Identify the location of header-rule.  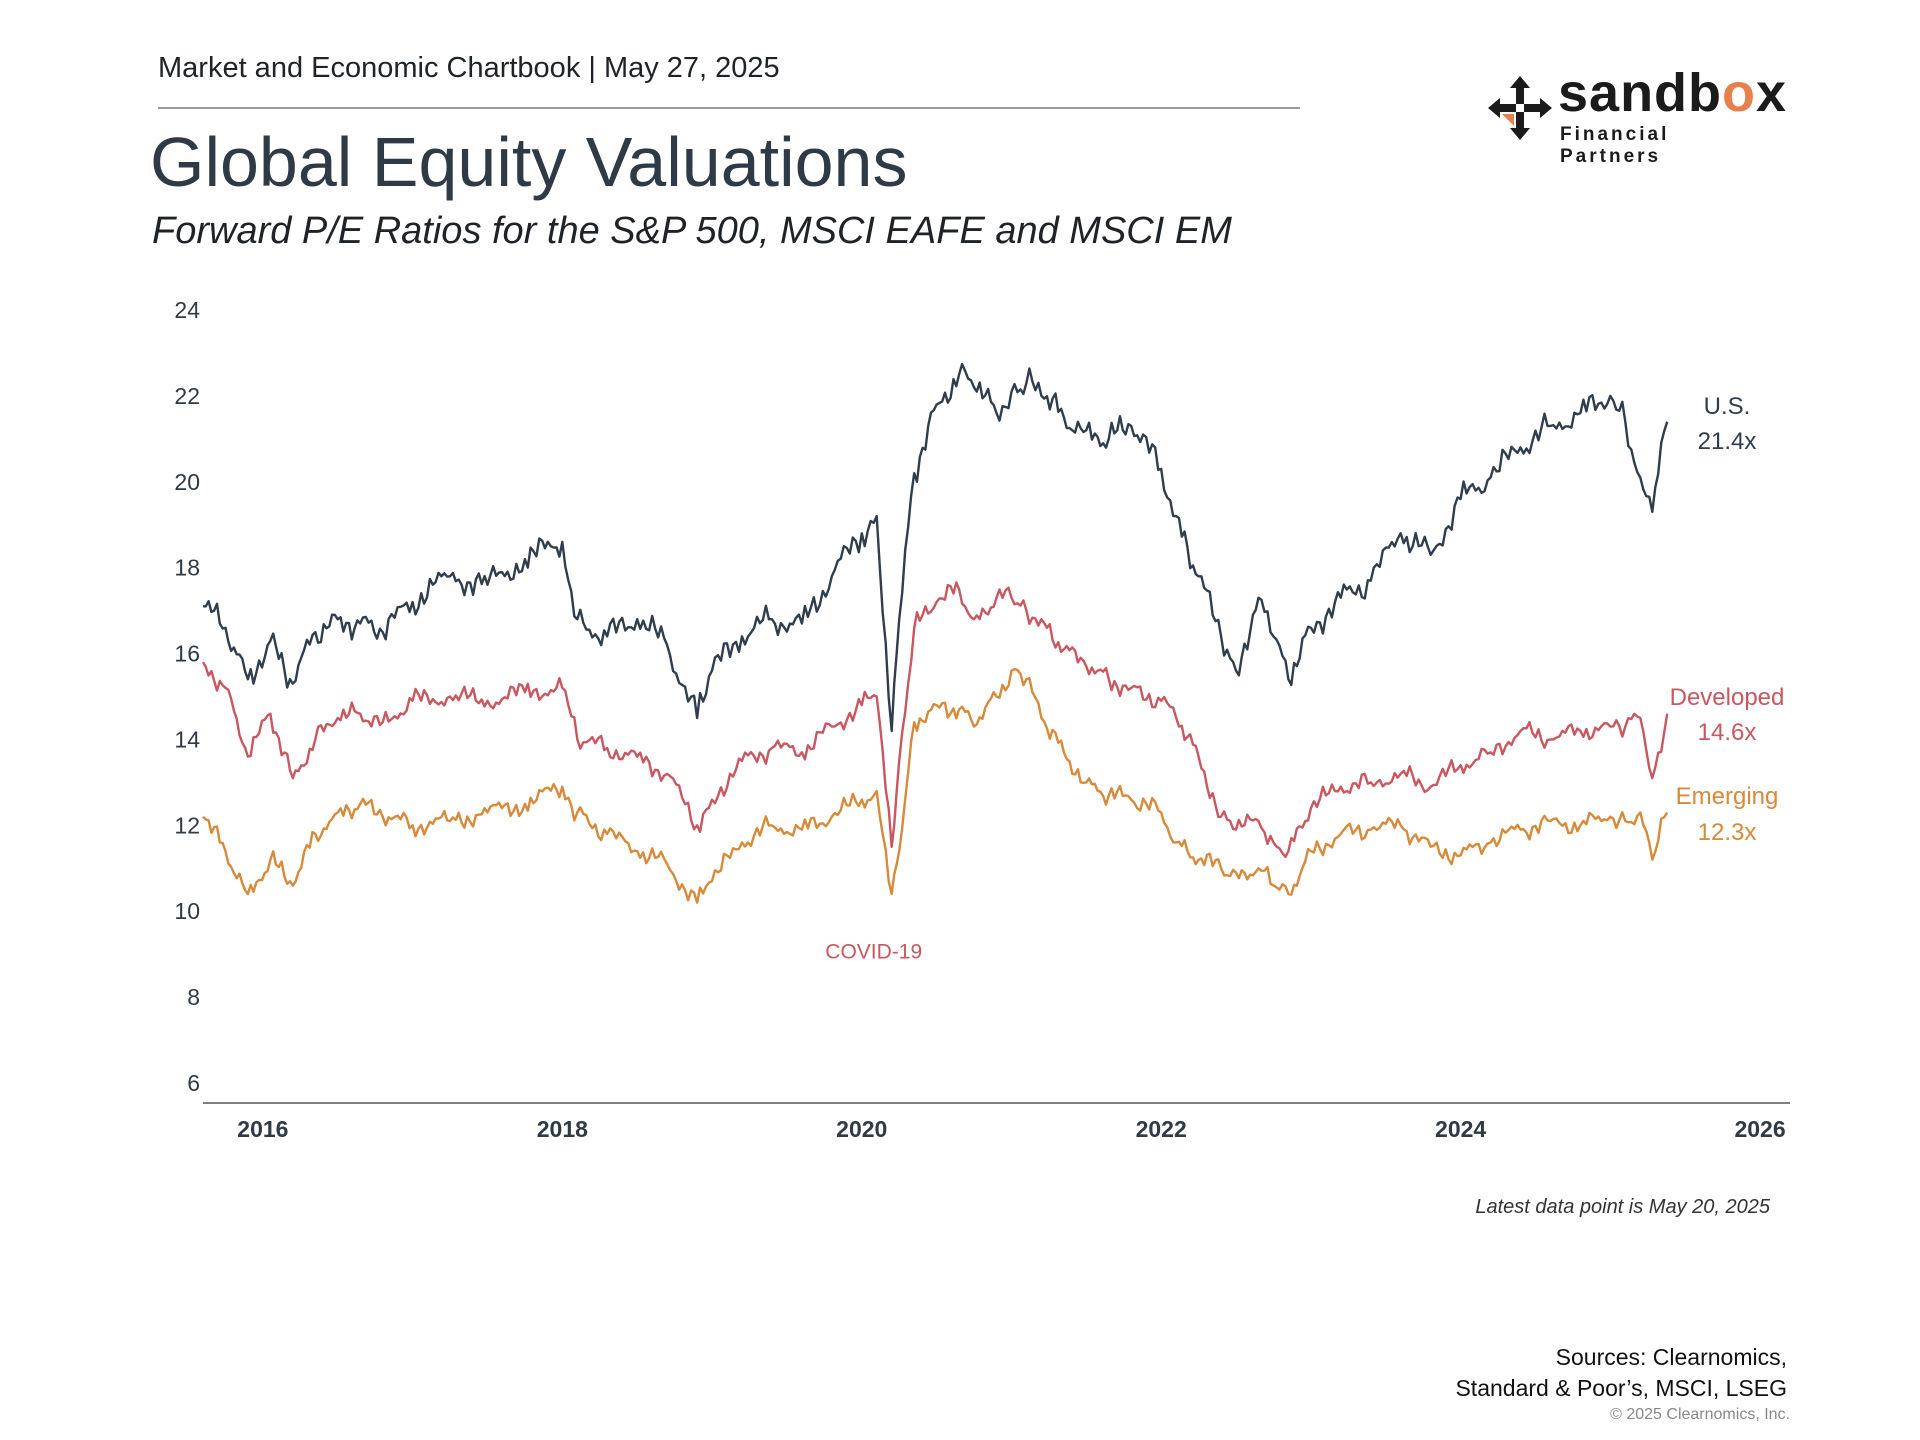
(729, 108).